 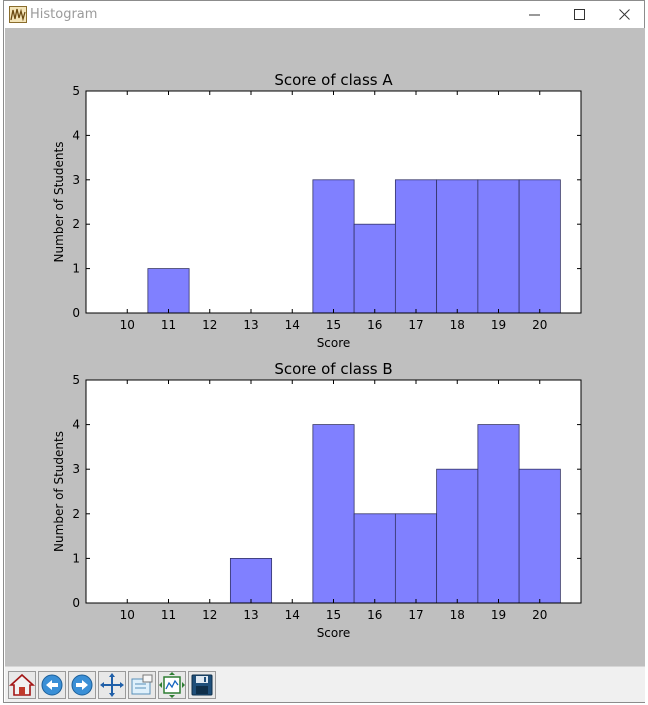 What do you see at coordinates (292, 325) in the screenshot?
I see `chart-1-xtick-label: 14` at bounding box center [292, 325].